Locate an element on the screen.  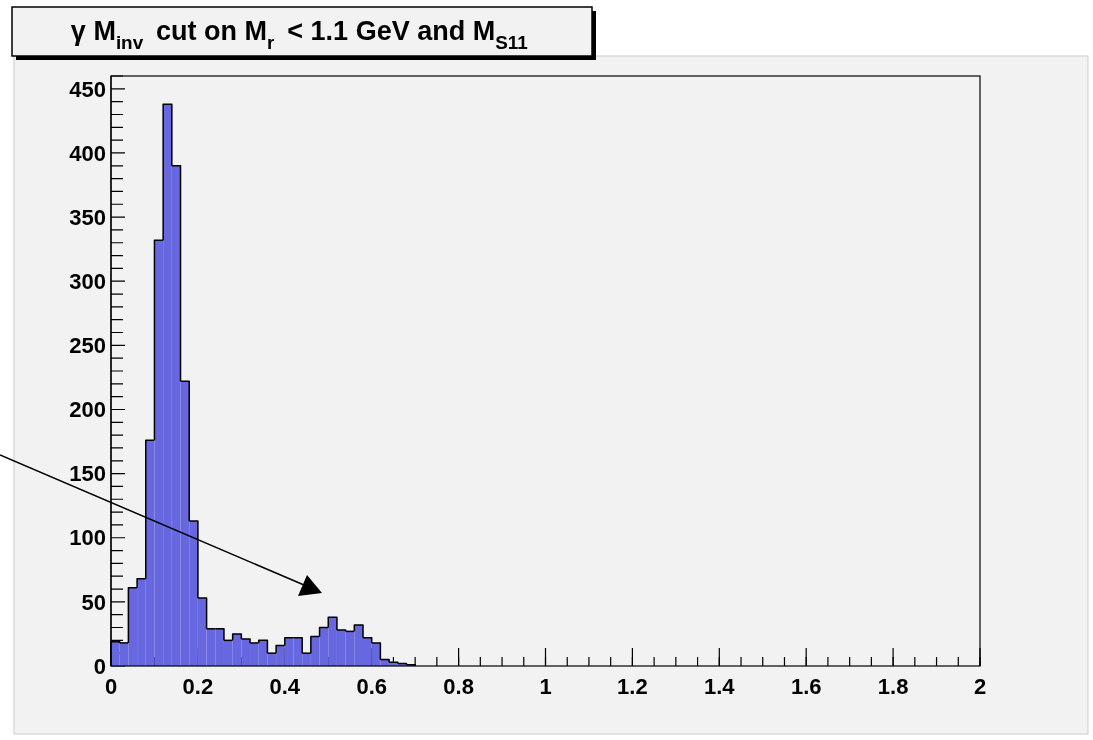
y-tick-label: 350 is located at coordinates (87, 217).